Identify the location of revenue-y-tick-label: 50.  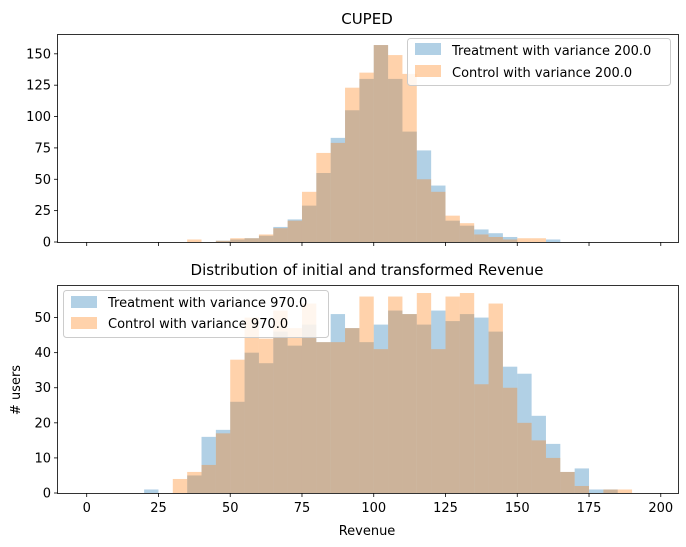
(42, 318).